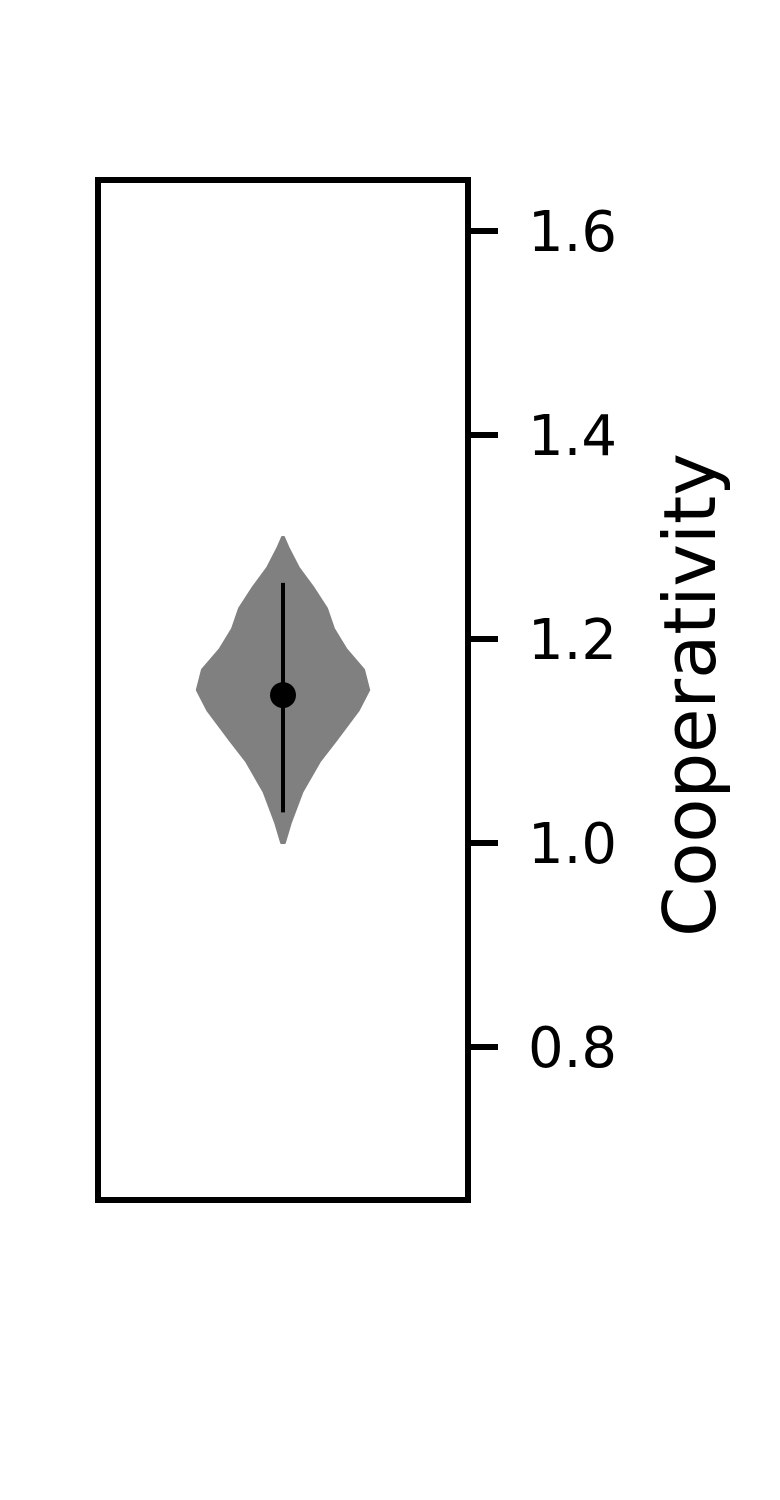 The width and height of the screenshot is (780, 1500). What do you see at coordinates (572, 1048) in the screenshot?
I see `y-tick-label: 0.8` at bounding box center [572, 1048].